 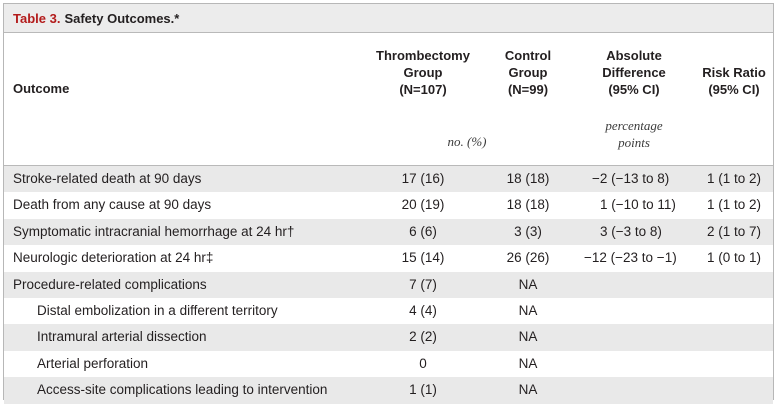 I want to click on thrombectomy-value: 17 (16), so click(x=423, y=178).